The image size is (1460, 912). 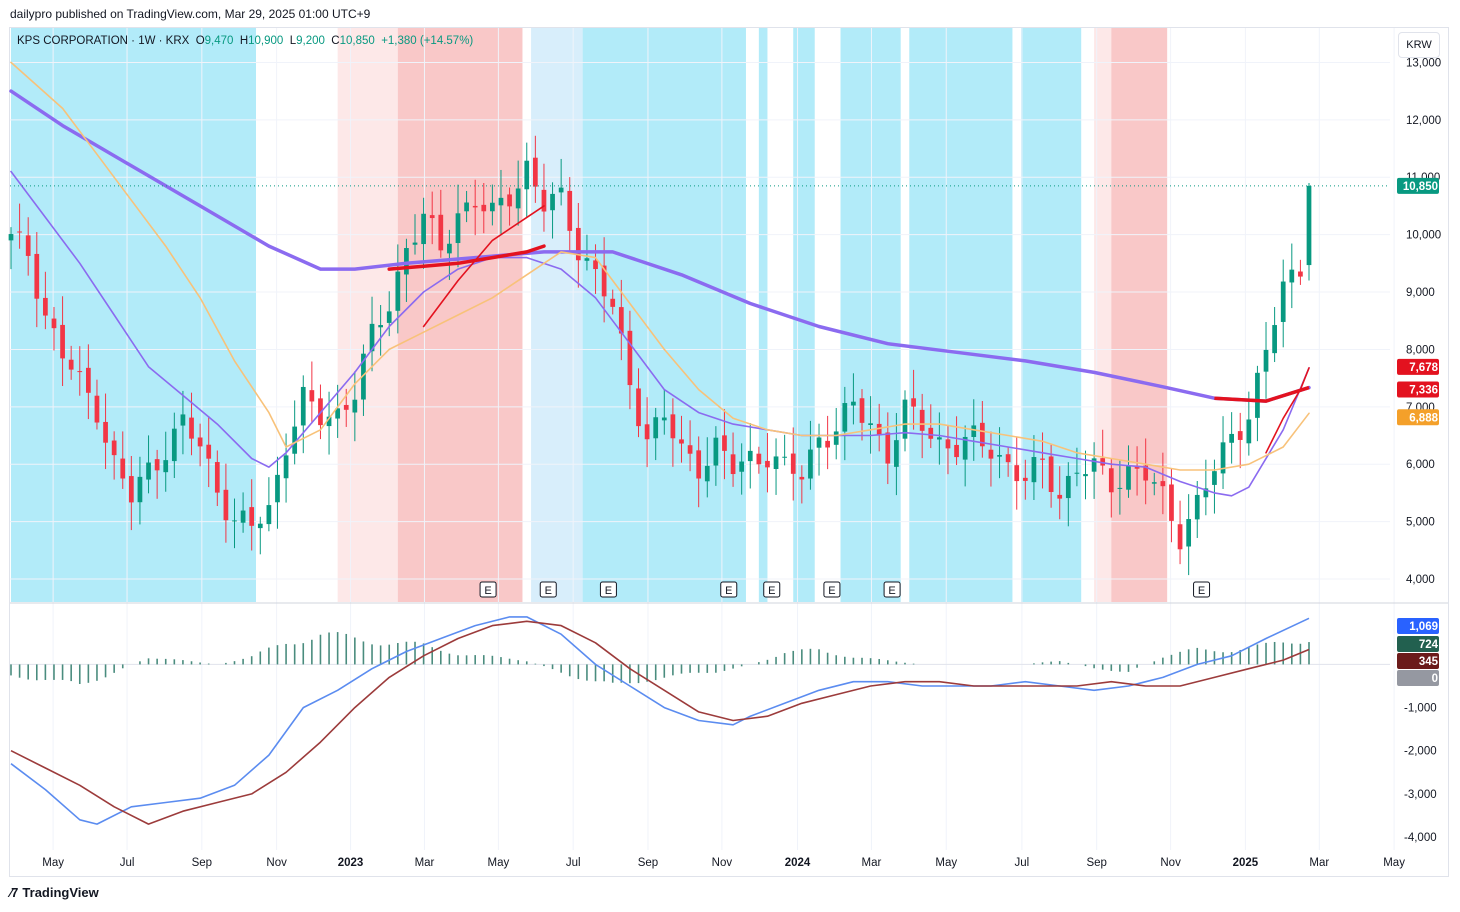 What do you see at coordinates (427, 41) in the screenshot?
I see `legend-change: +1,380 (+14.57%)` at bounding box center [427, 41].